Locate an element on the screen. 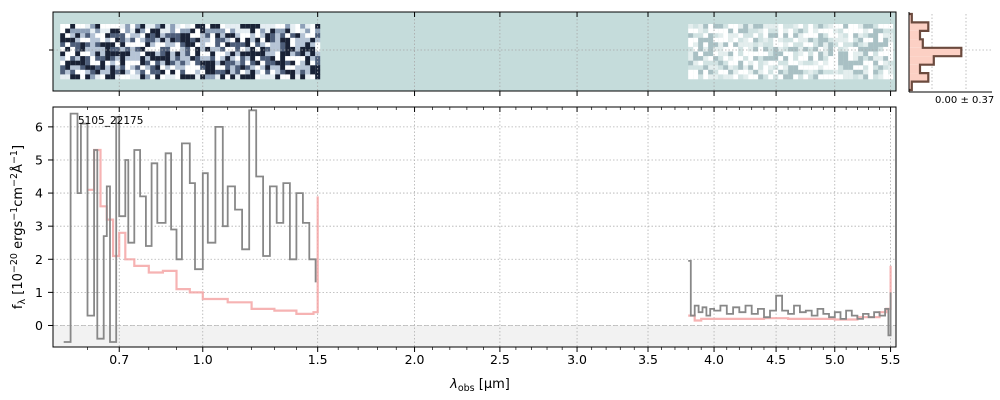 Image resolution: width=1000 pixels, height=400 pixels. object-id-label: 5105_22175 is located at coordinates (110, 121).